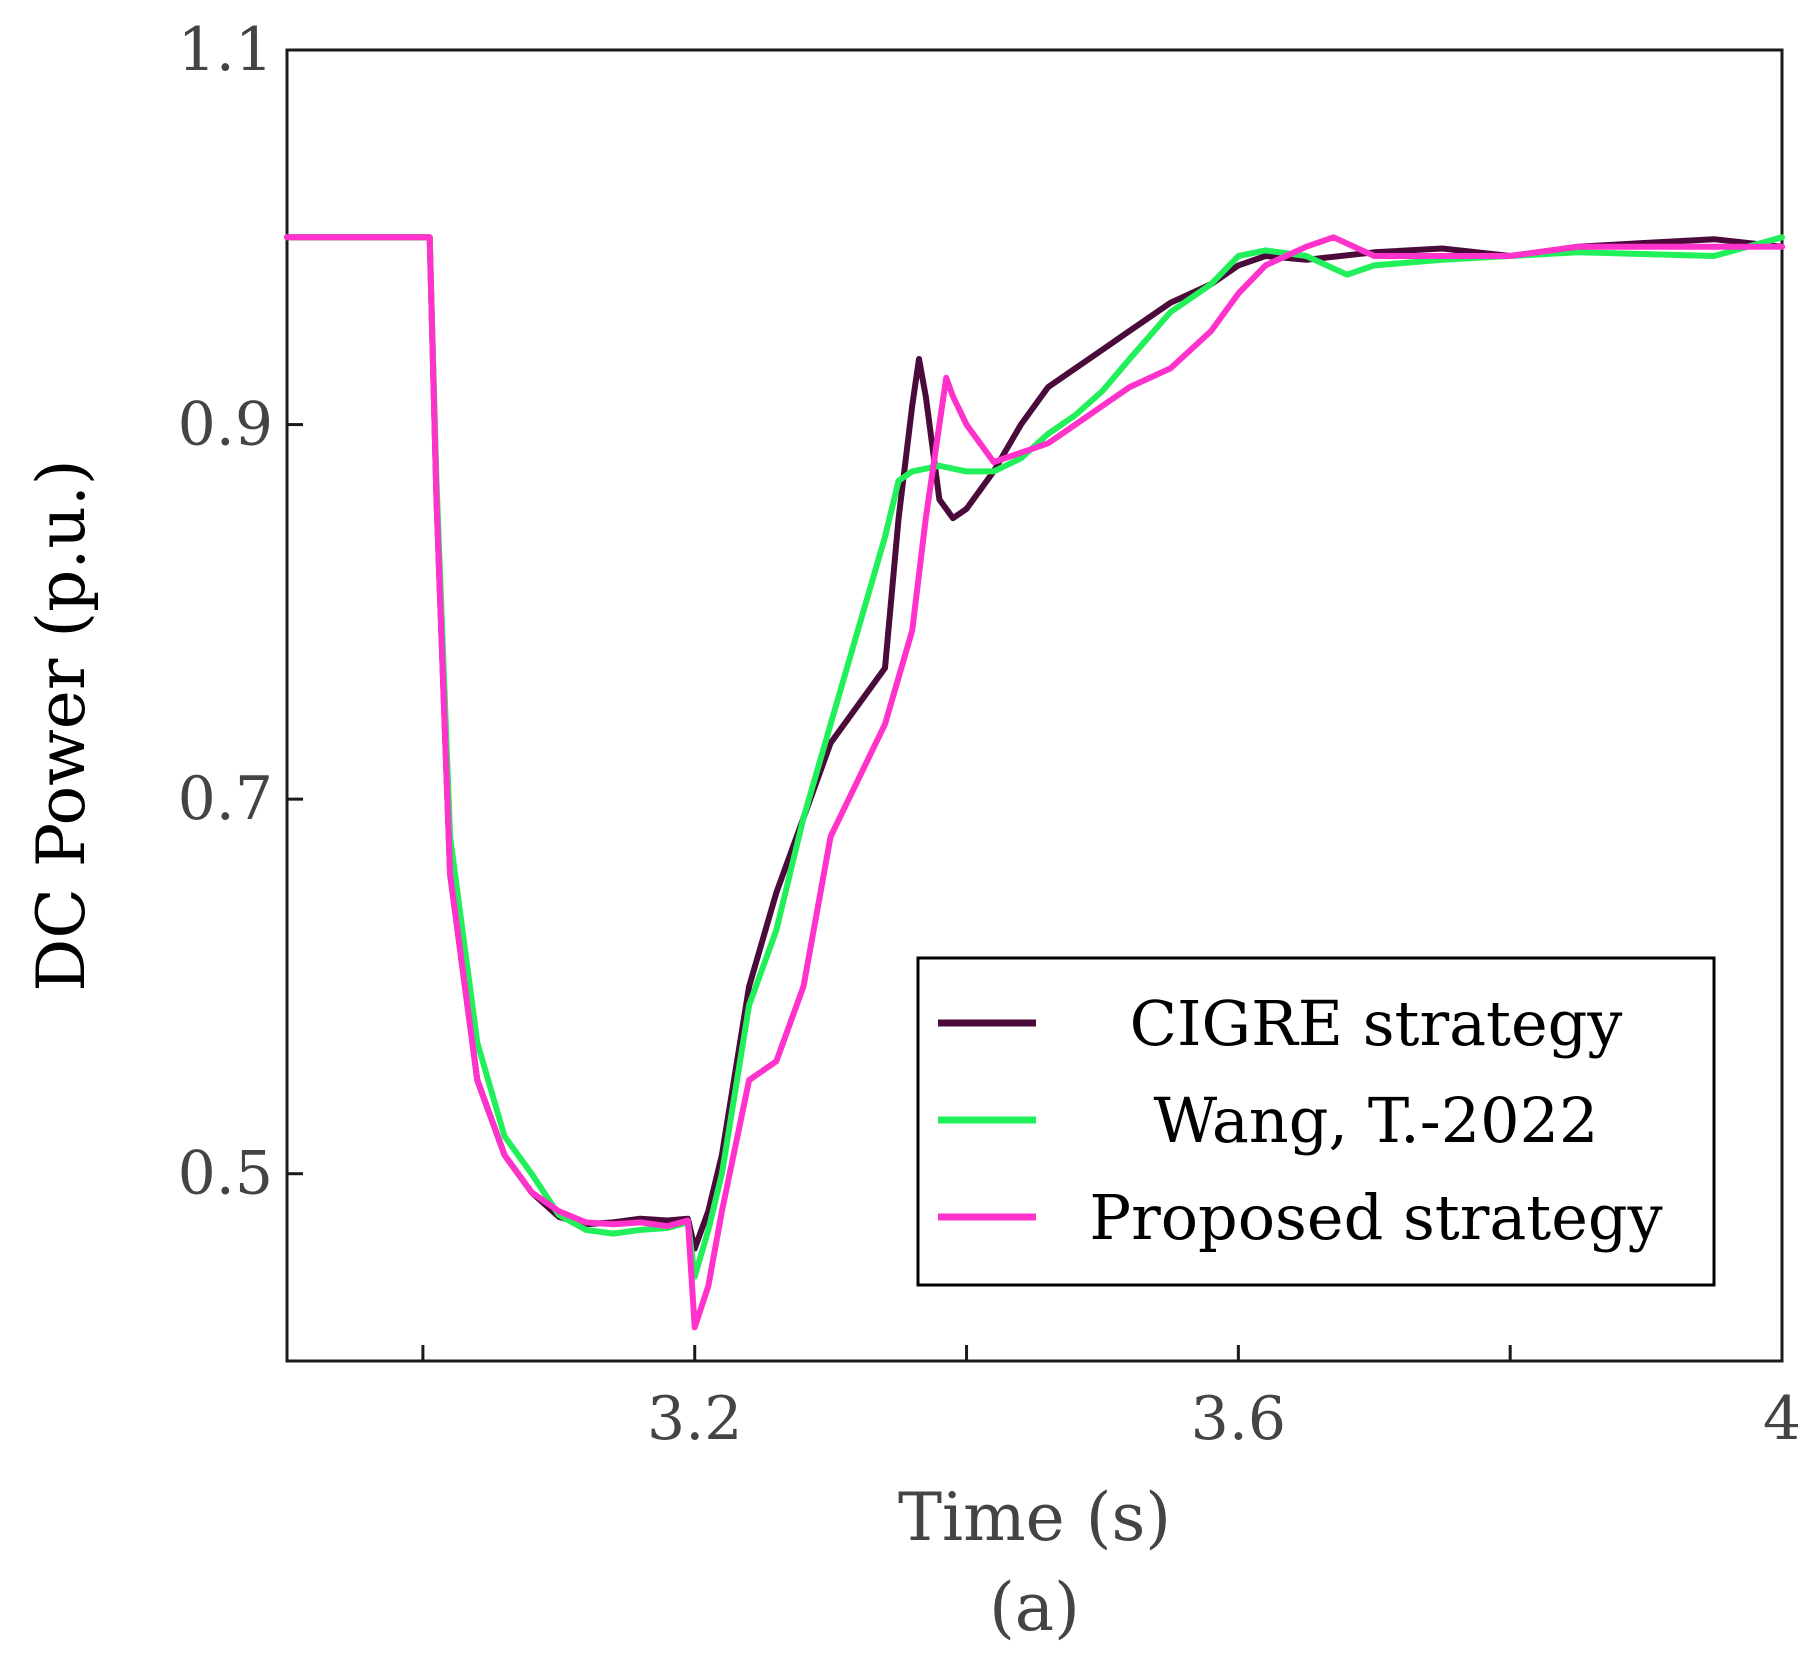 The image size is (1820, 1661). I want to click on y-axis: 0.5 0.7 0.9 1.1, so click(240, 612).